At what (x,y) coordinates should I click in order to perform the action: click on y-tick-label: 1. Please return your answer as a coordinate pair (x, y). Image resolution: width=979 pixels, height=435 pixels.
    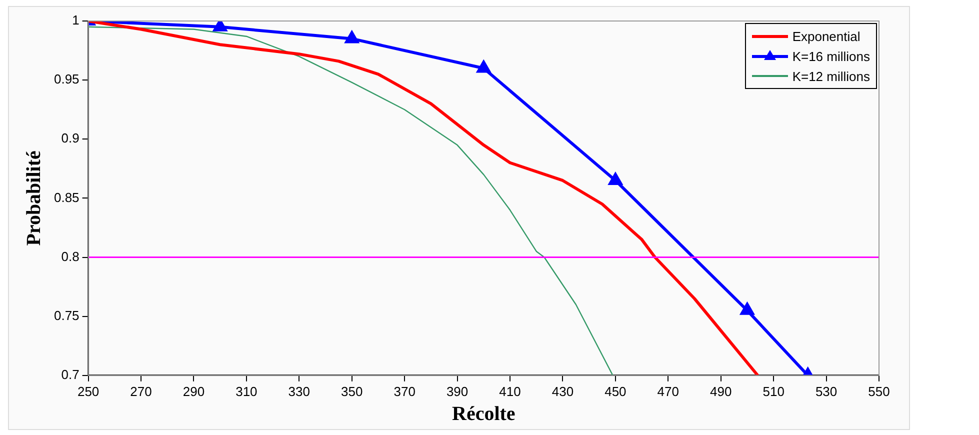
    Looking at the image, I should click on (76, 20).